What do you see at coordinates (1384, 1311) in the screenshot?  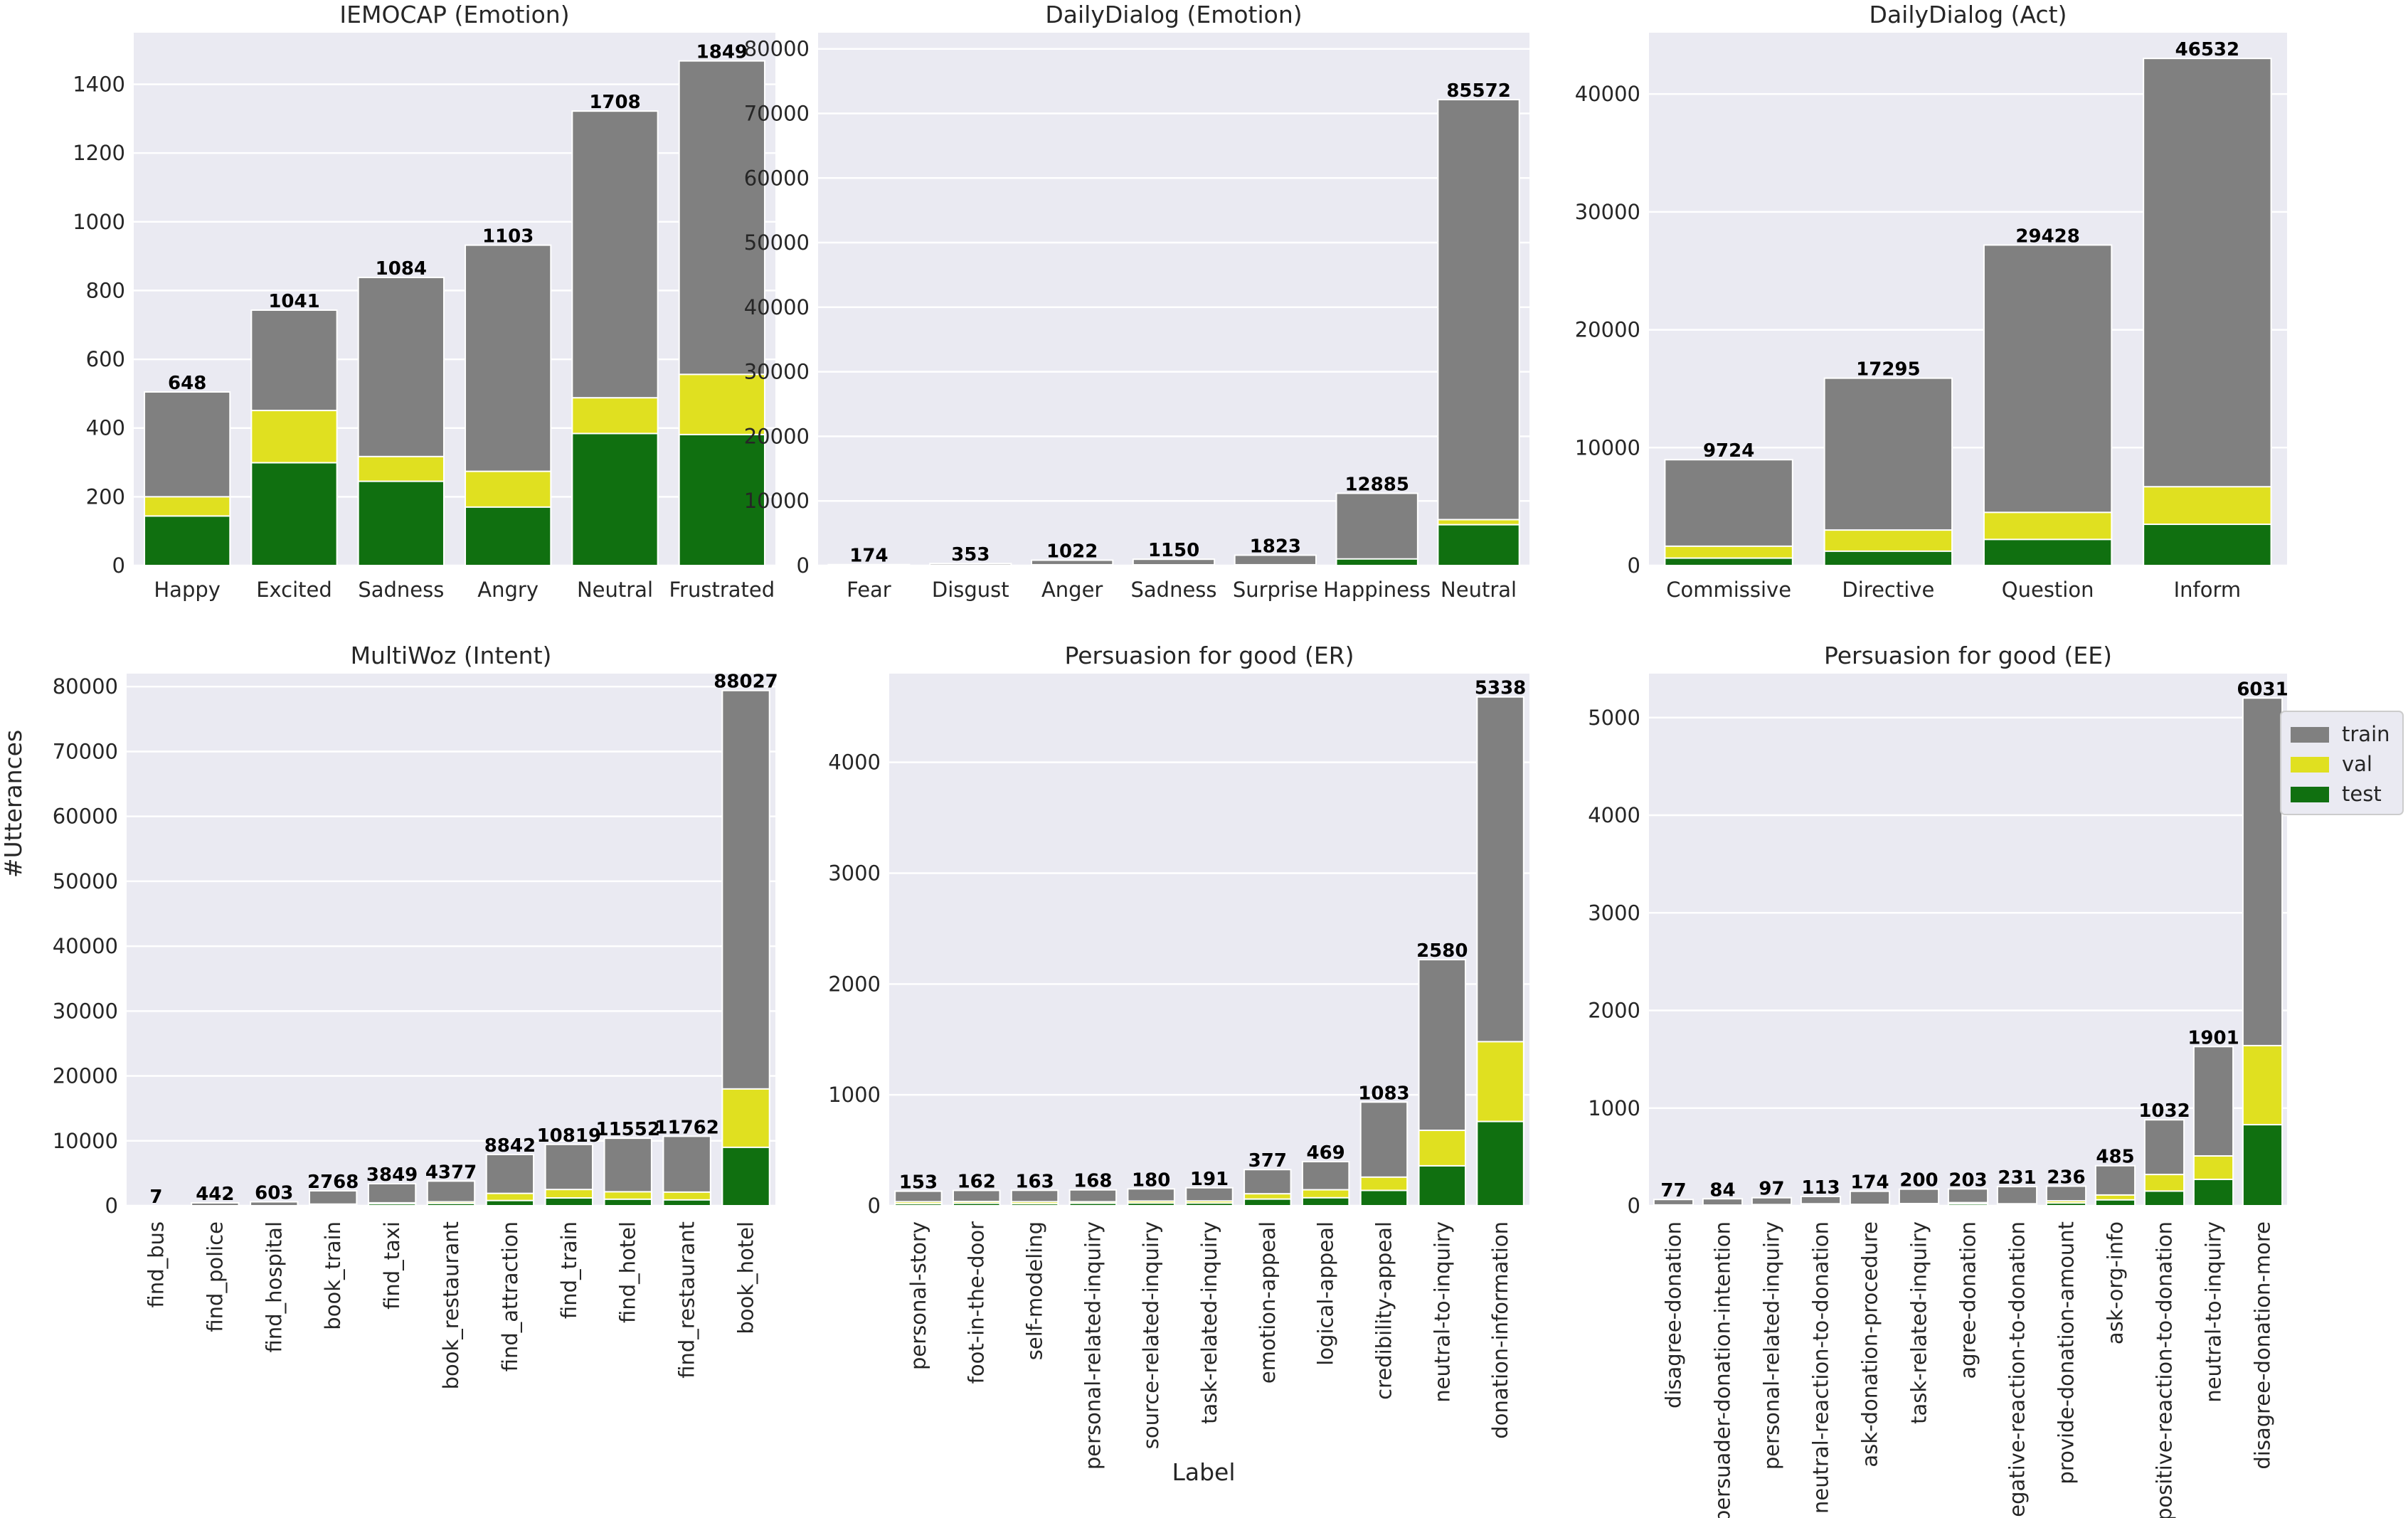 I see `x-tick-label: credibility-appeal` at bounding box center [1384, 1311].